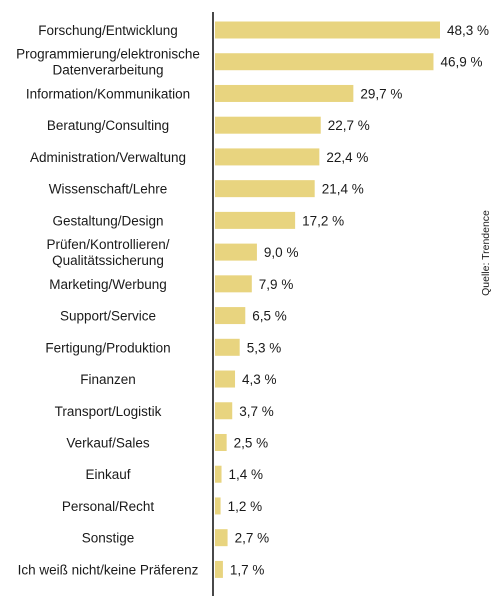 This screenshot has height=607, width=500. What do you see at coordinates (347, 157) in the screenshot?
I see `value-label: 22,4 %` at bounding box center [347, 157].